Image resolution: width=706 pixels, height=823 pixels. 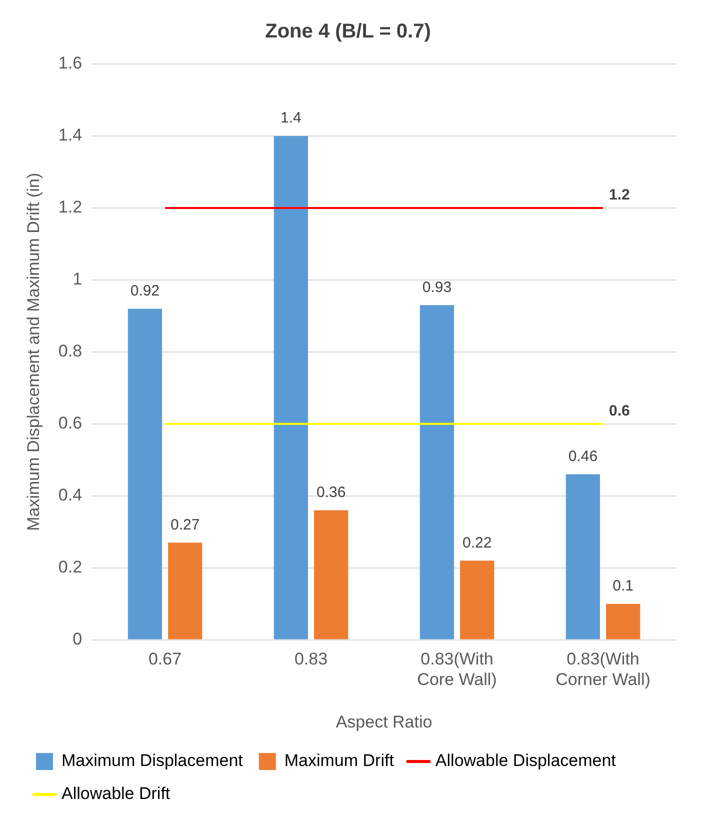 I want to click on y-tick-label: 0.6, so click(x=70, y=423).